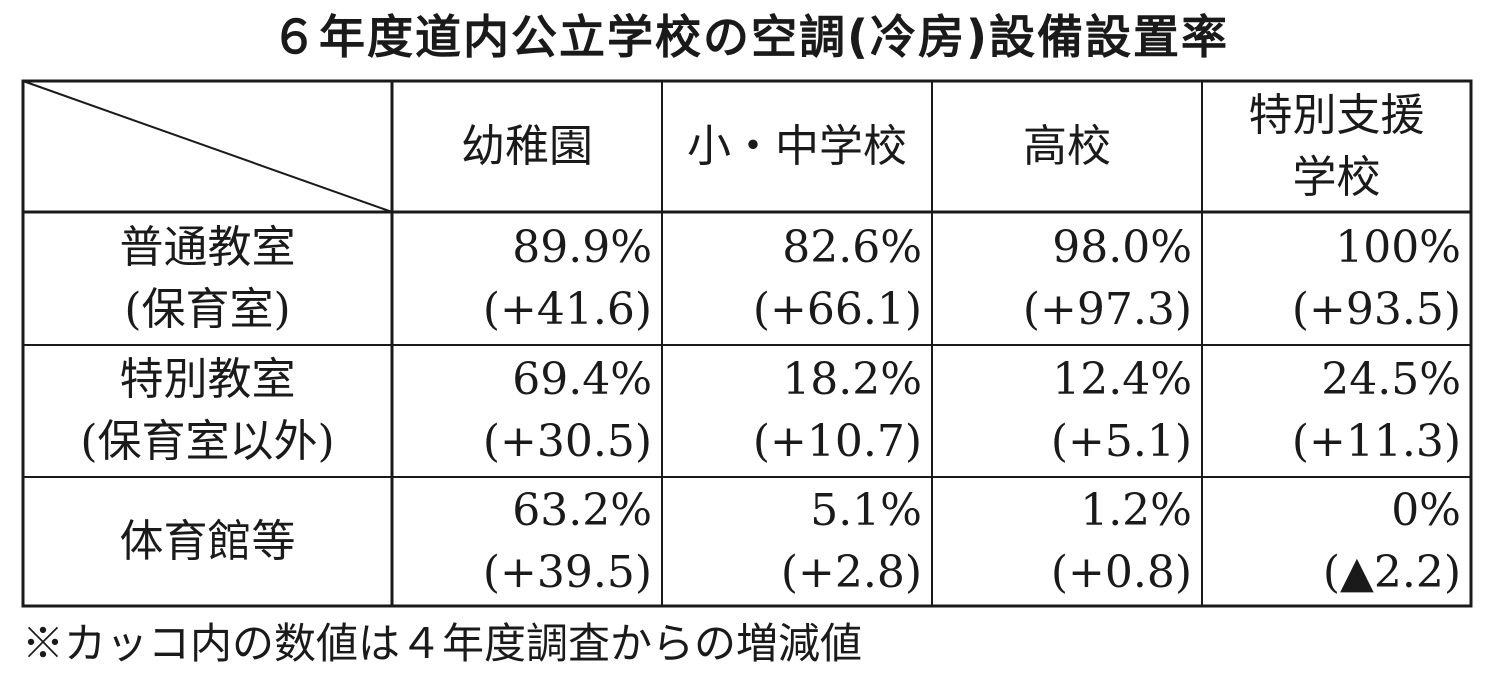 This screenshot has width=1500, height=683. What do you see at coordinates (750, 37) in the screenshot?
I see `title: ６年度道内公立学校の空調(冷房)設備設置率` at bounding box center [750, 37].